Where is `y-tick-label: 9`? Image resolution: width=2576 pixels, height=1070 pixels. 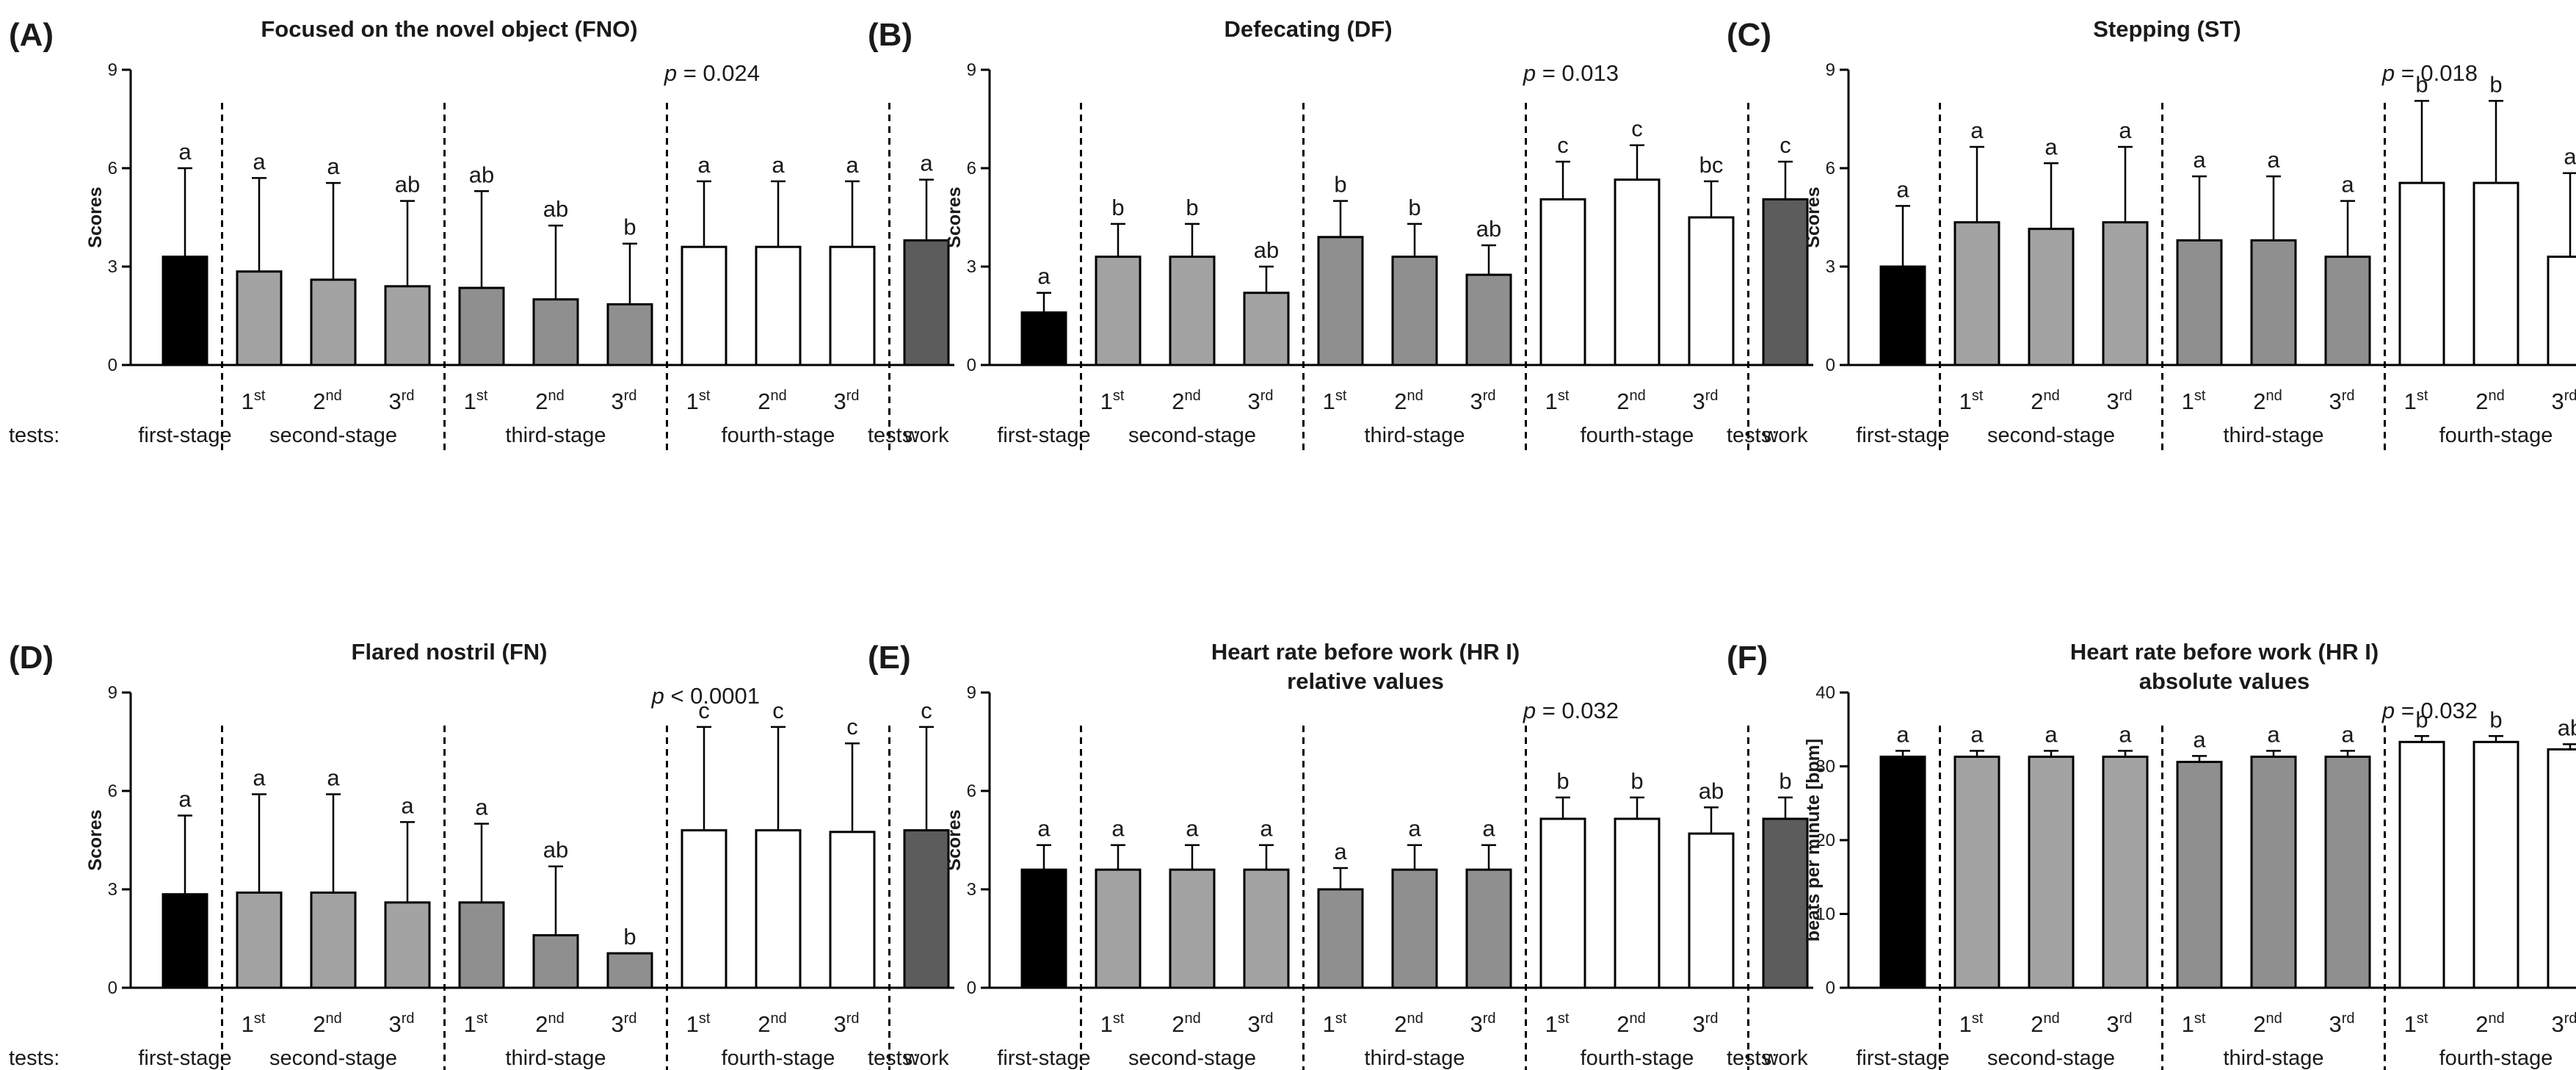
y-tick-label: 9 is located at coordinates (113, 693).